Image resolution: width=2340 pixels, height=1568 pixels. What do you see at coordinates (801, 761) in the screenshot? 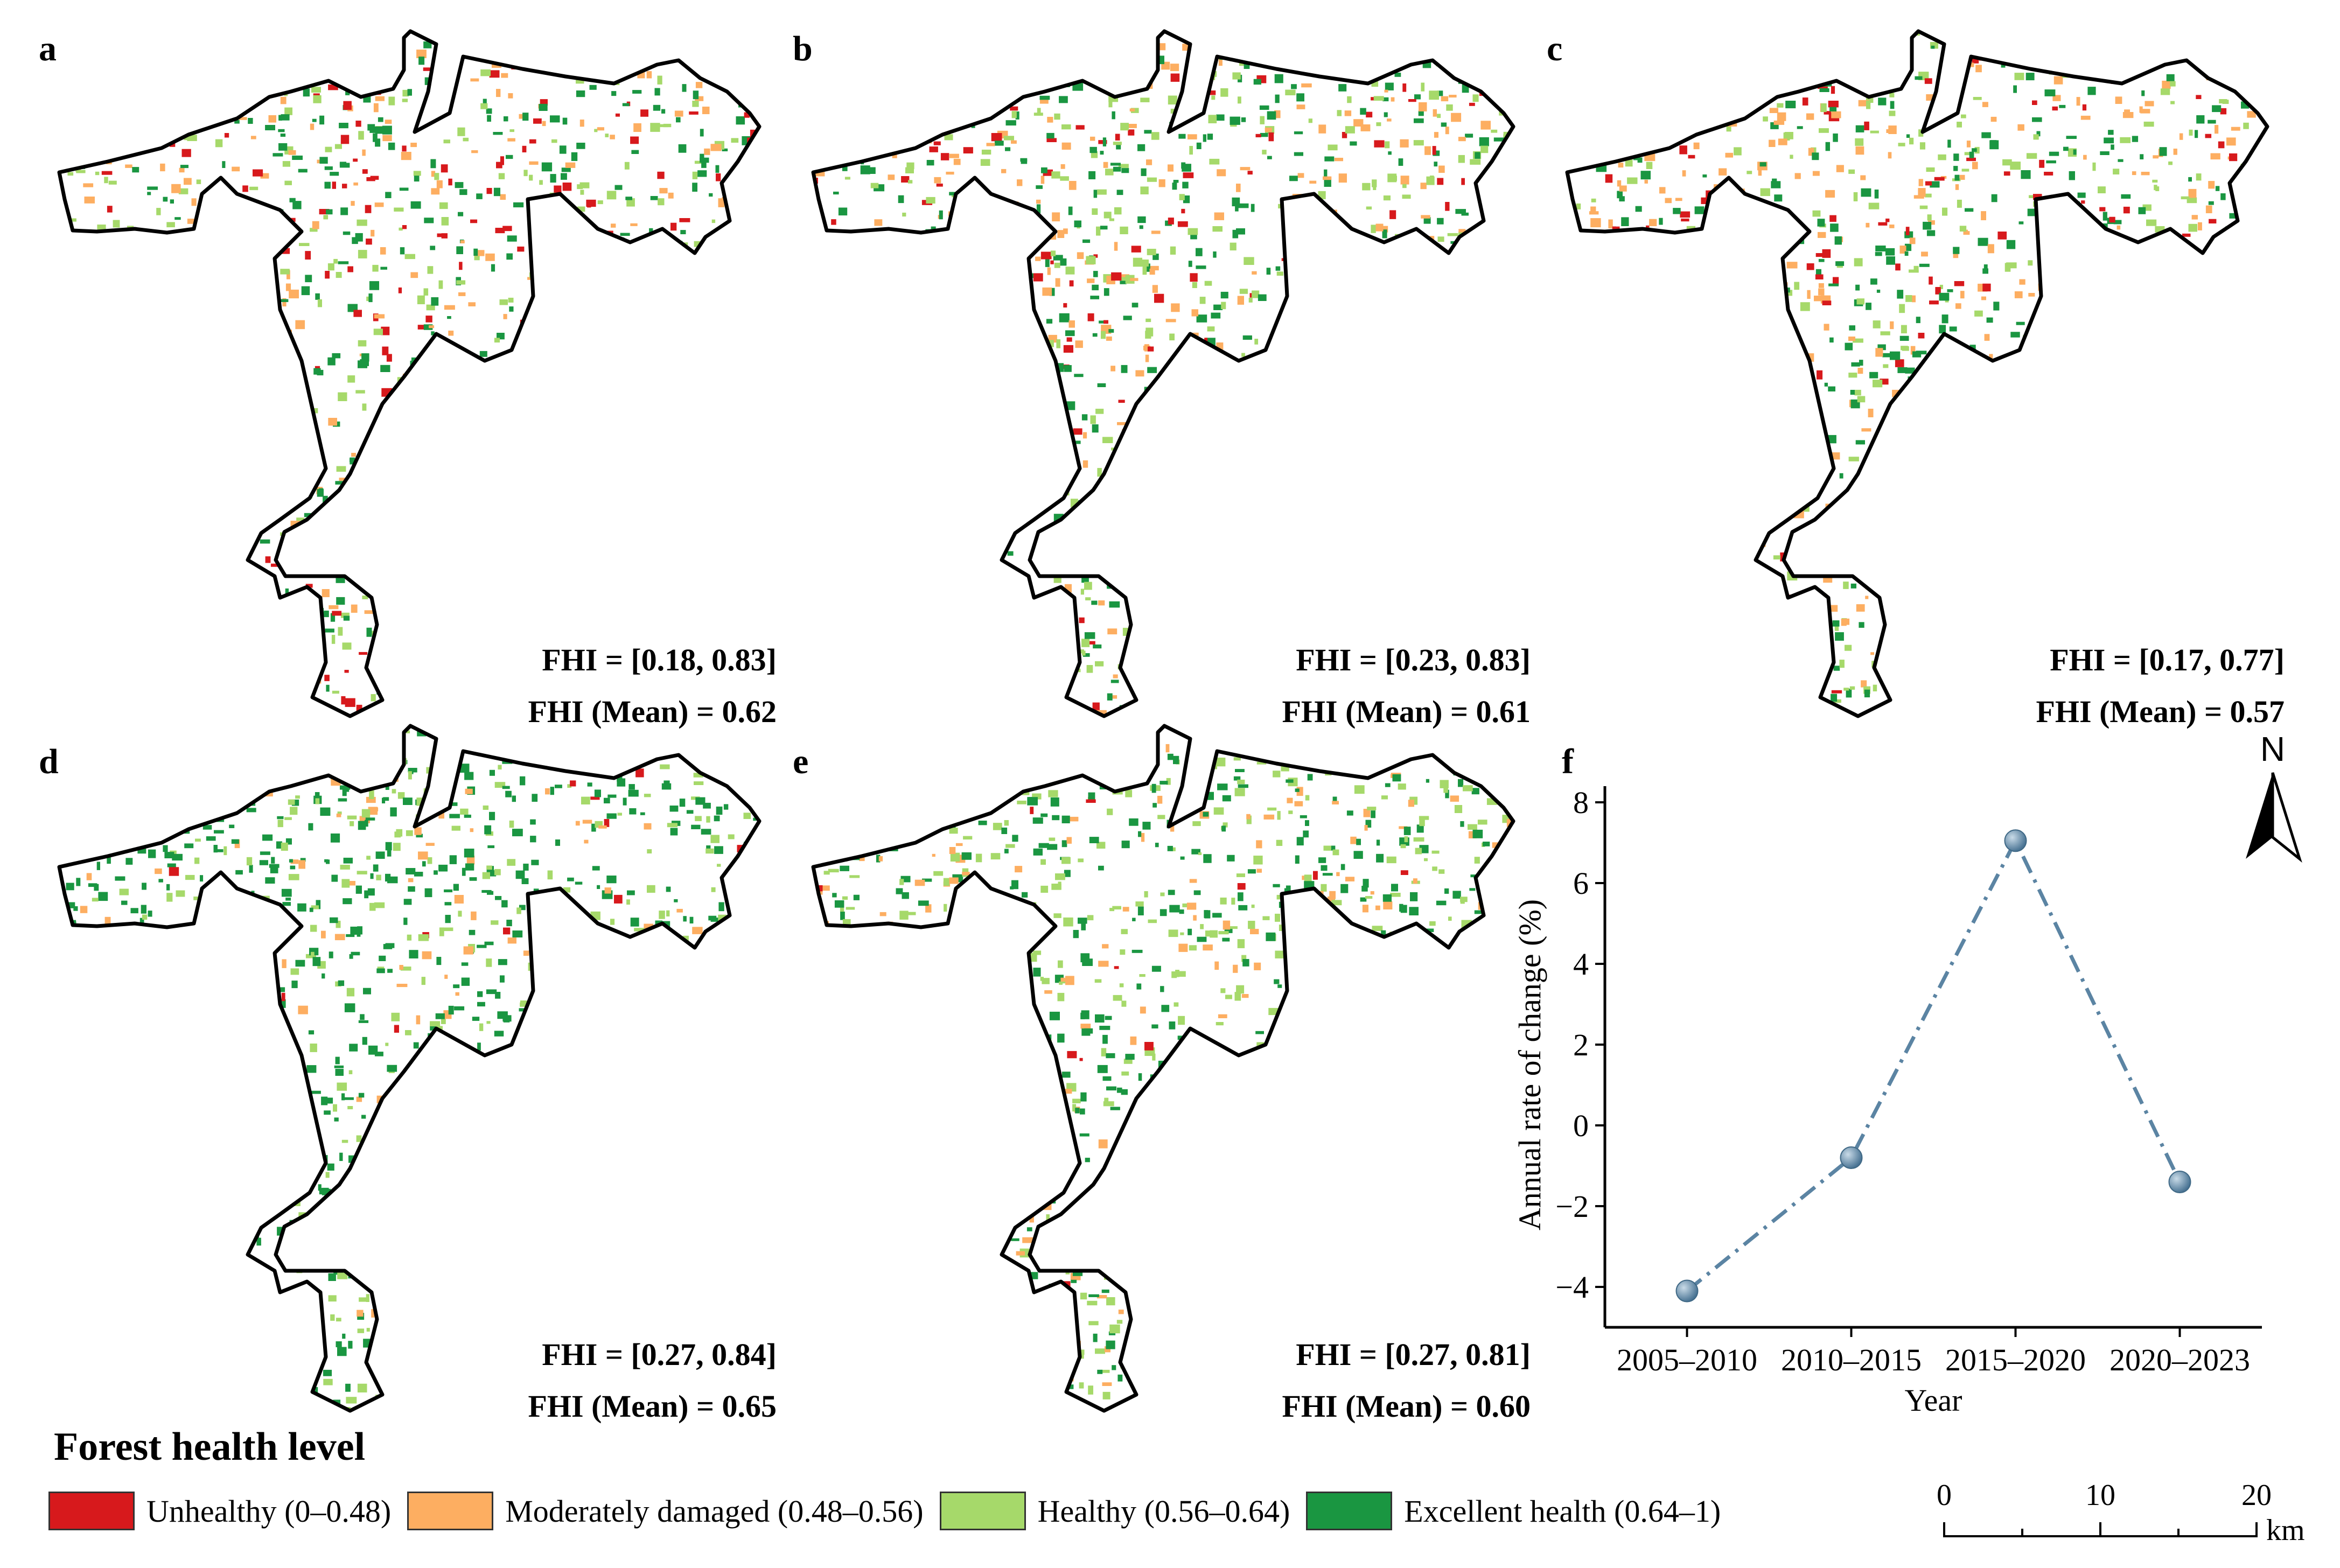
I see `panel-letter: e` at bounding box center [801, 761].